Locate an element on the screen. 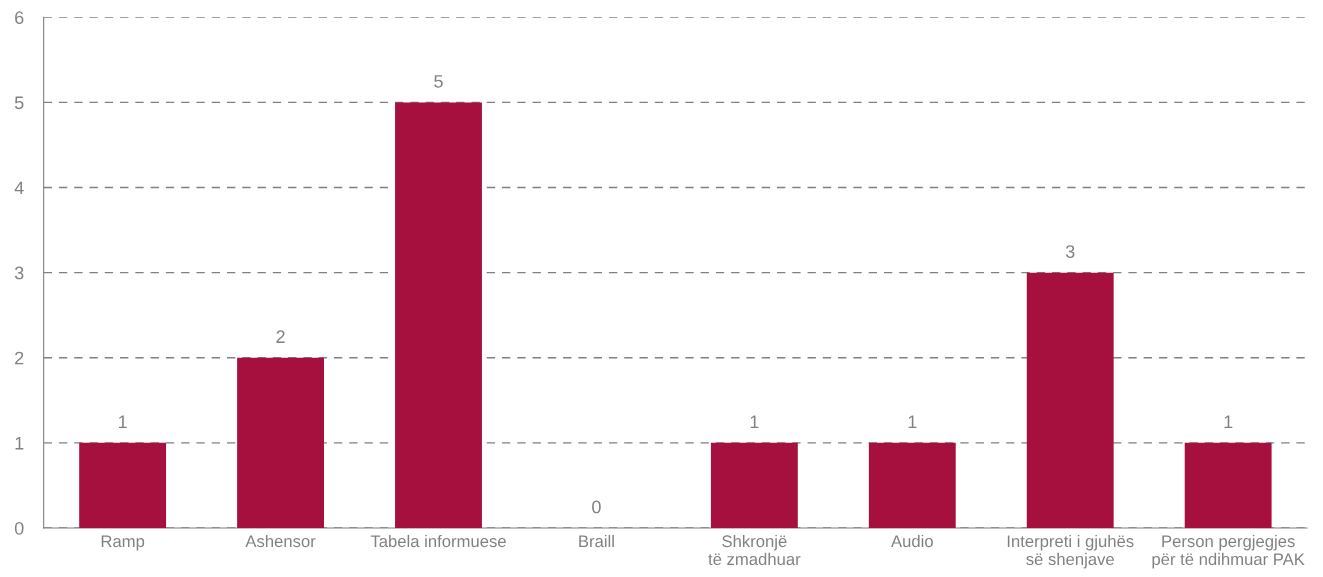 Image resolution: width=1323 pixels, height=577 pixels. y-tick-label: 0 is located at coordinates (19, 528).